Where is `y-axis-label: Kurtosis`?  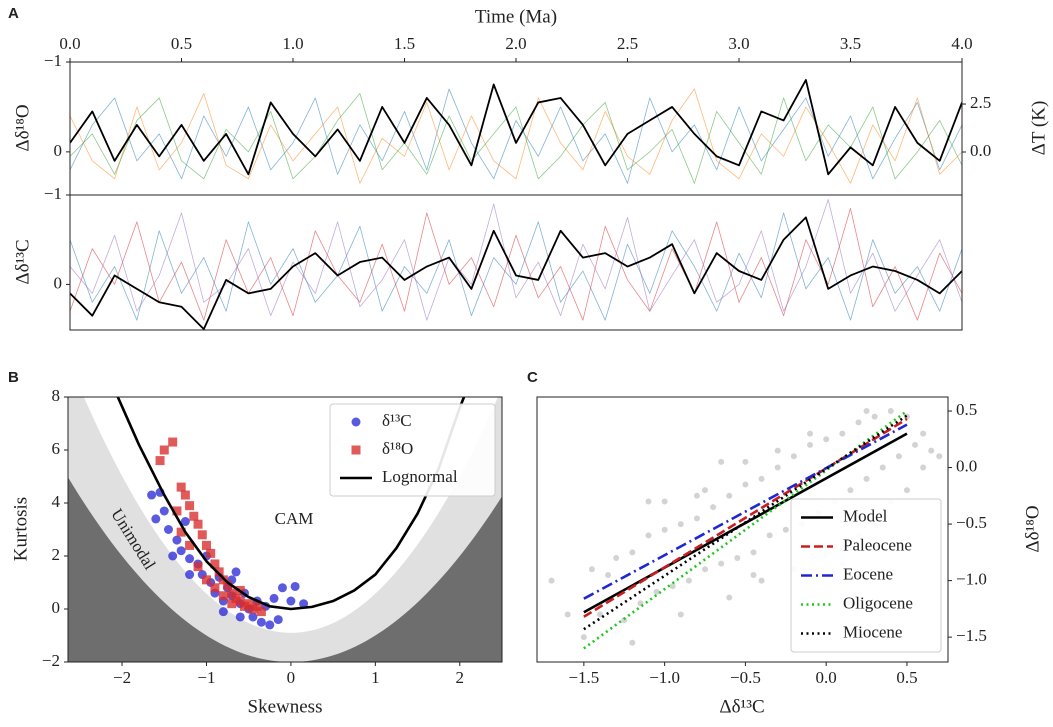 y-axis-label: Kurtosis is located at coordinates (20, 529).